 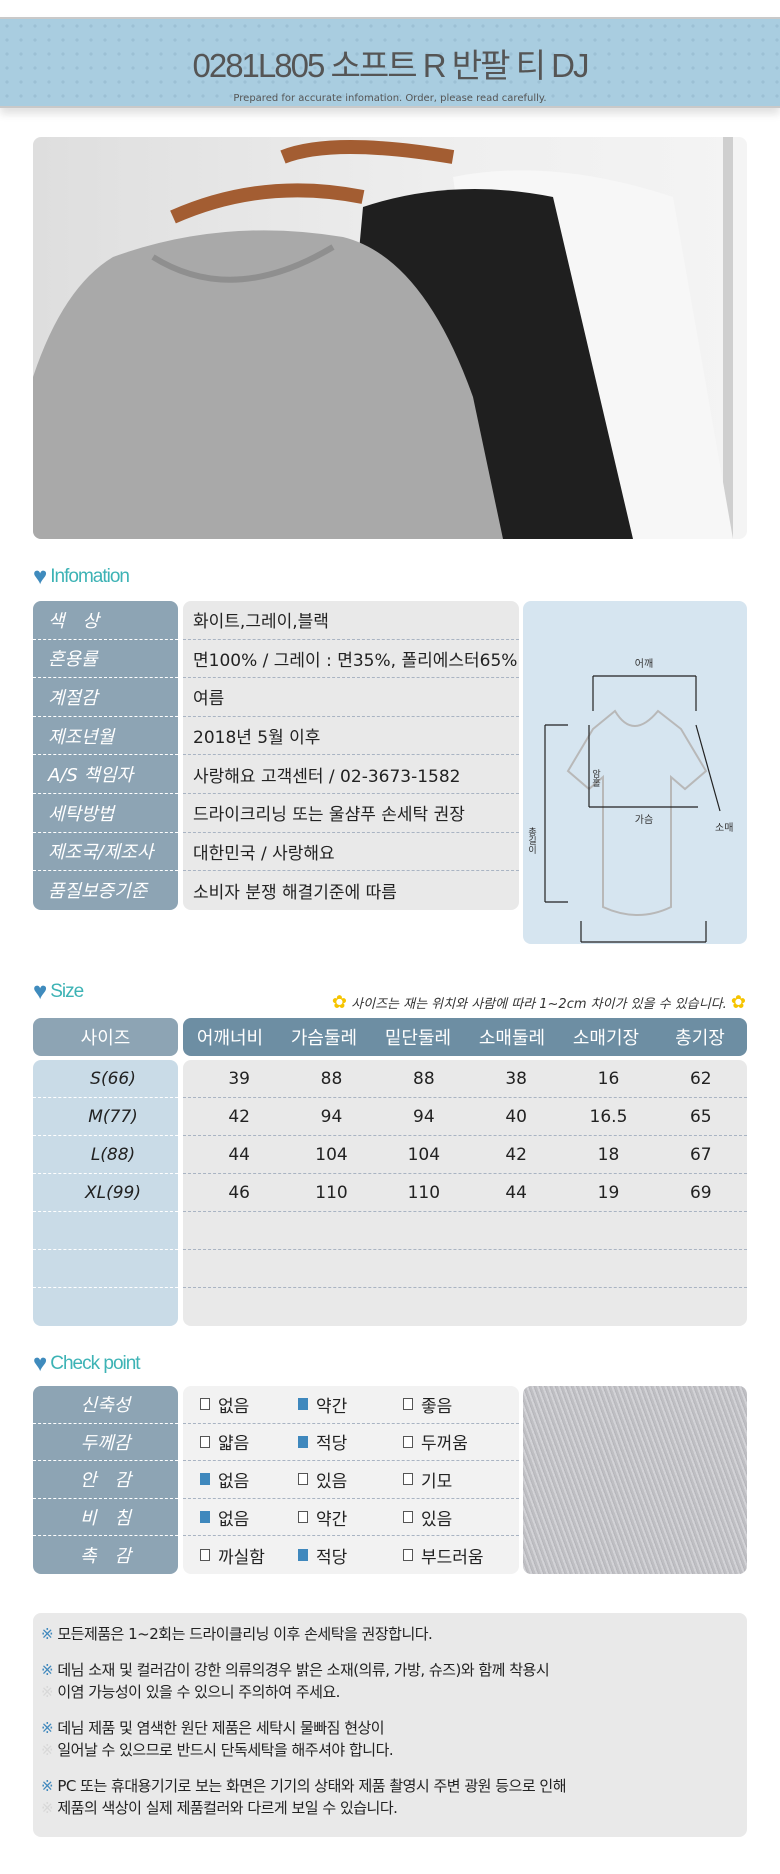 I want to click on tshirt-diagram-icon: 어깨 암홀 가슴 소매 총길이 밑단, so click(x=629, y=800).